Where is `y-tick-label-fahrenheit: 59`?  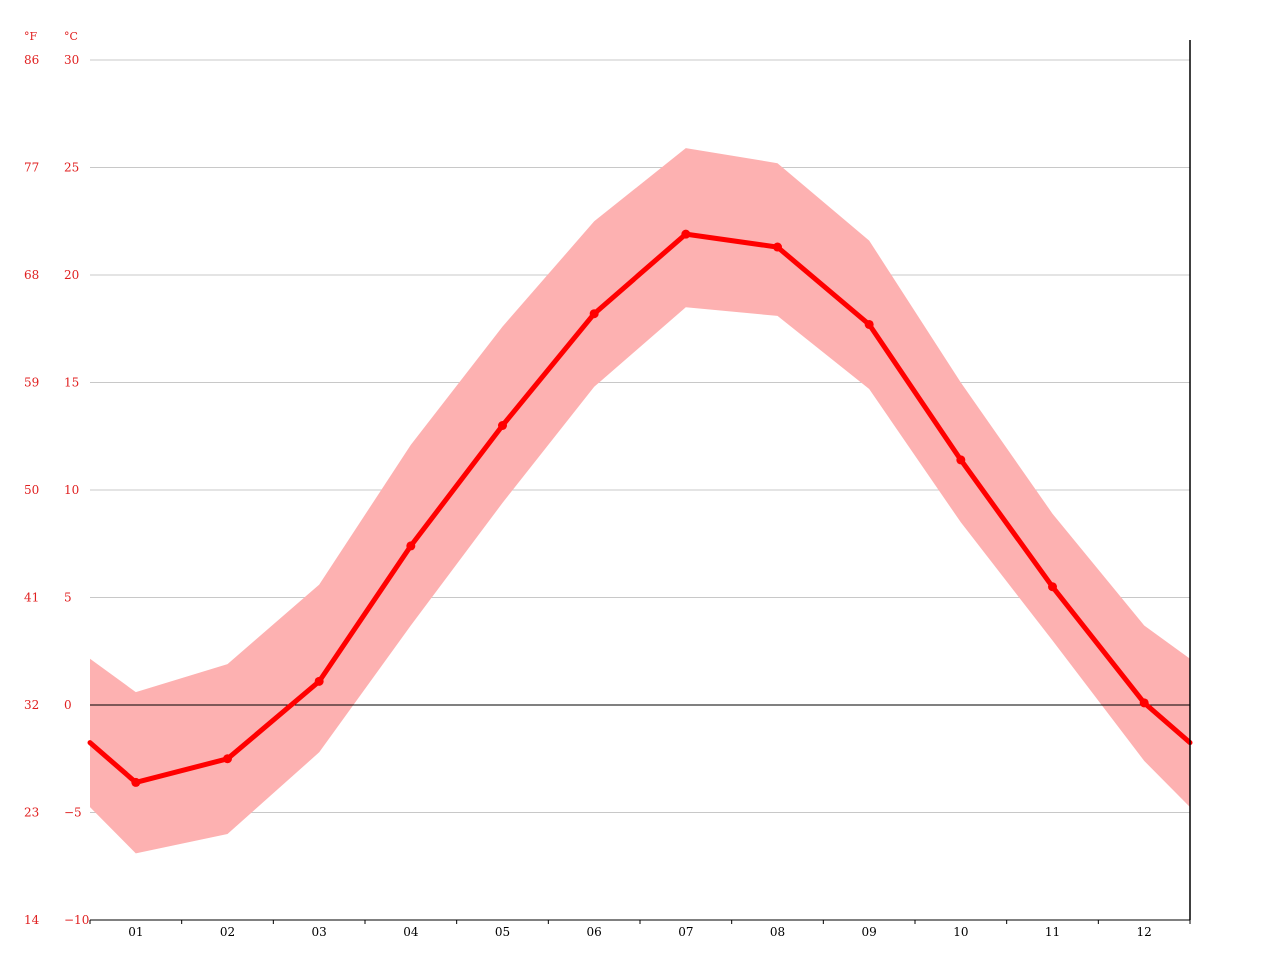
y-tick-label-fahrenheit: 59 is located at coordinates (31, 383).